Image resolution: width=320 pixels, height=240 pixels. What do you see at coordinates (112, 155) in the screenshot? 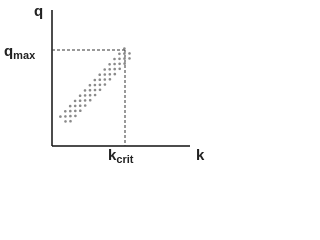
I see `k-crit-base: k` at bounding box center [112, 155].